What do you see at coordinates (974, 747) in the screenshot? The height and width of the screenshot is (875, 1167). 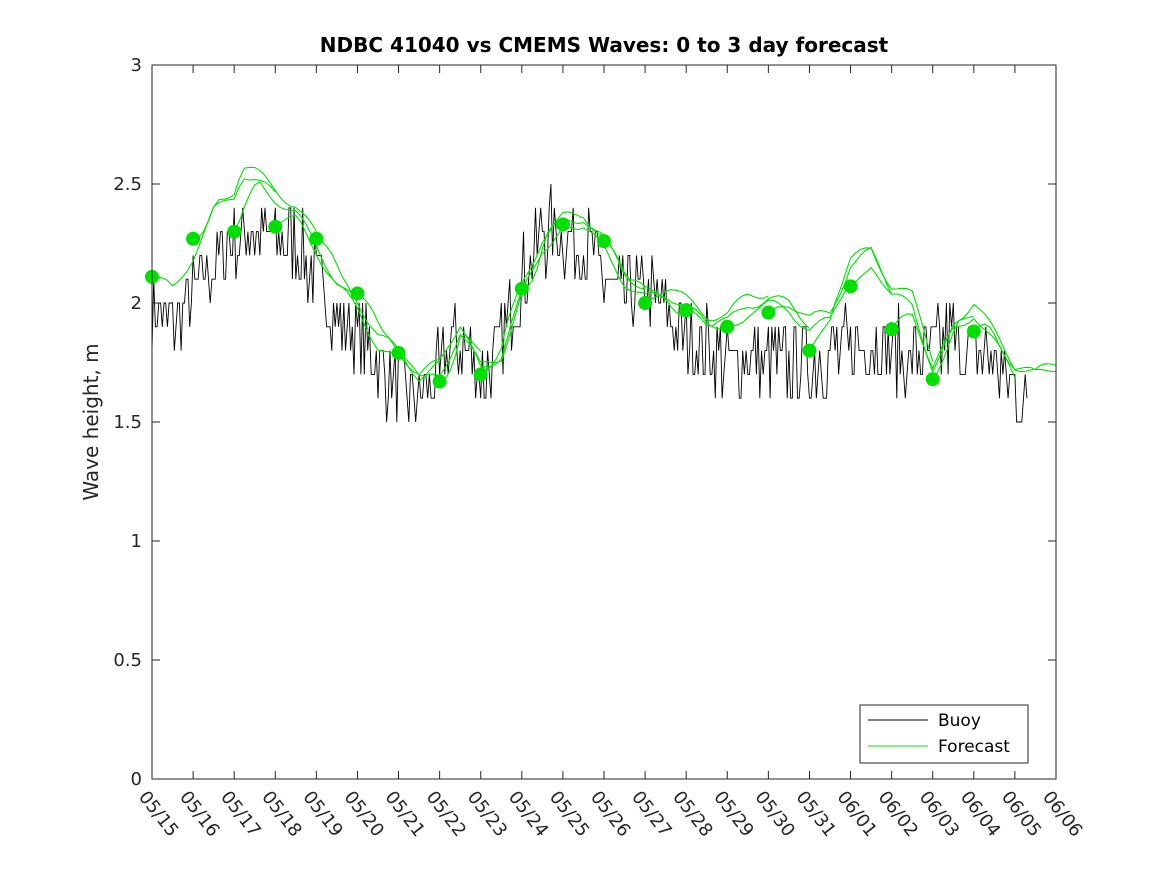 I see `legend-forecast-label: Forecast` at bounding box center [974, 747].